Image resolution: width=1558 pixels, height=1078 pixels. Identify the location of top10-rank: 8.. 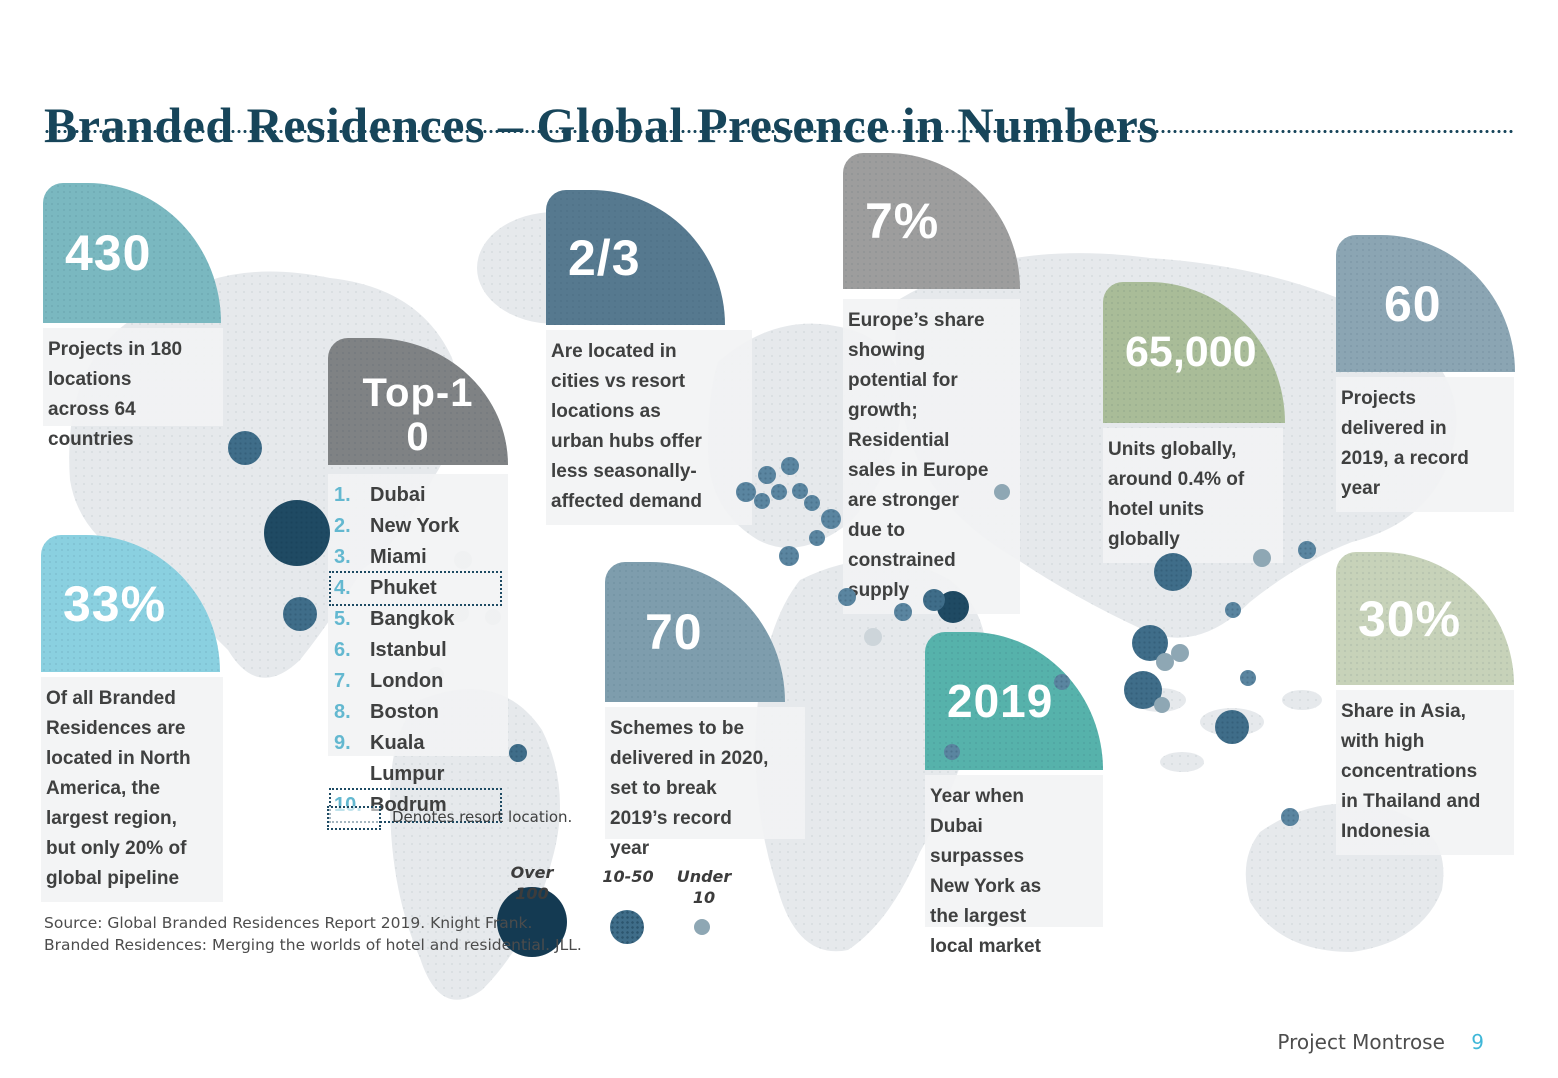
(342, 712).